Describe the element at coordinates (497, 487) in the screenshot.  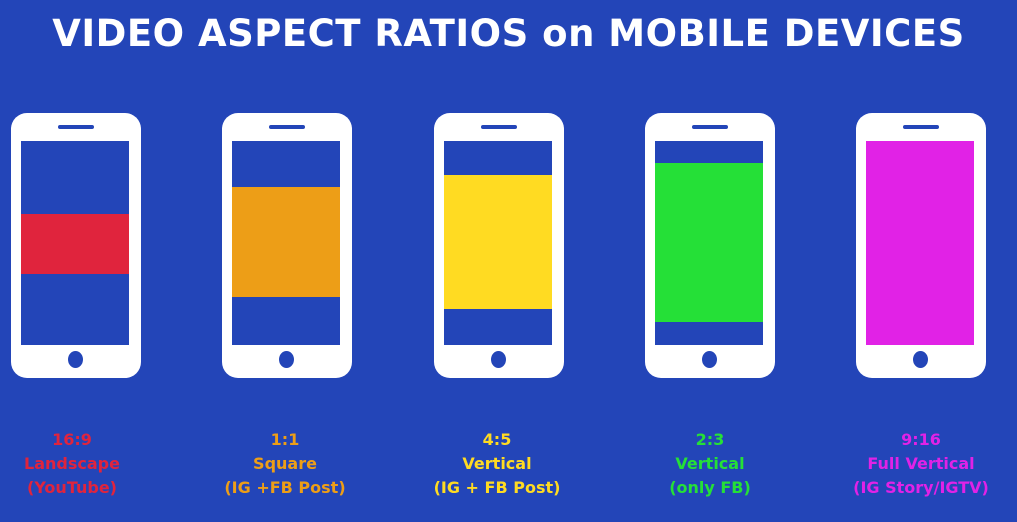
I see `caption-note: (IG + FB Post)` at that location.